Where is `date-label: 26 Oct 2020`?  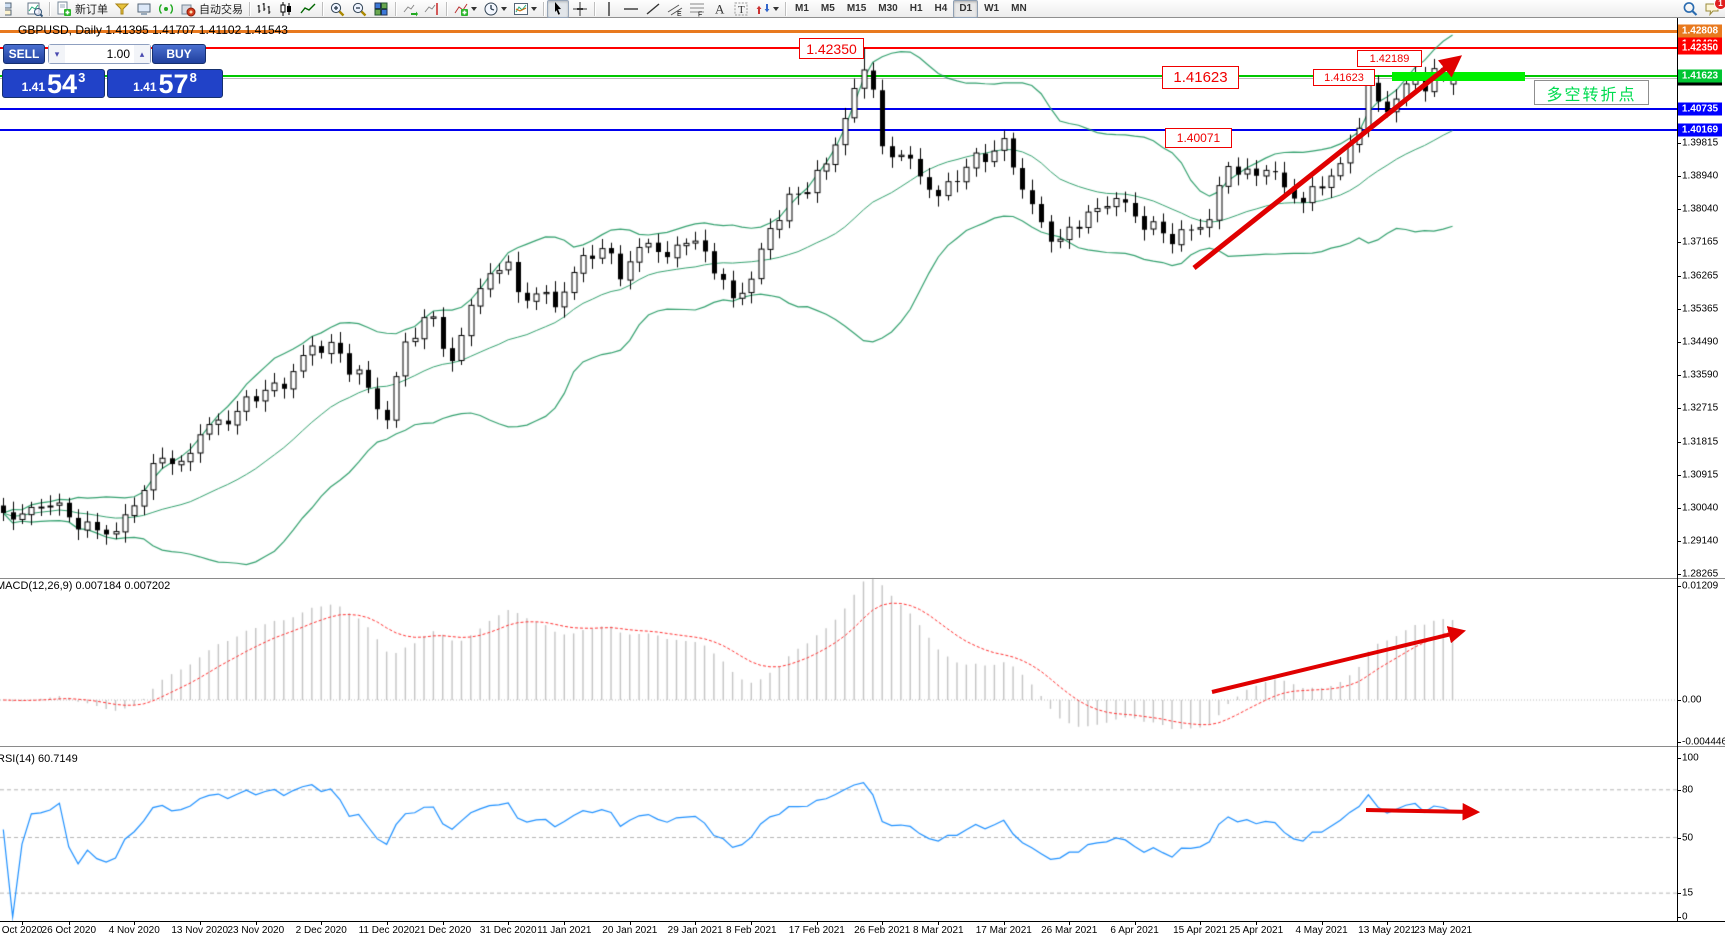
date-label: 26 Oct 2020 is located at coordinates (69, 930).